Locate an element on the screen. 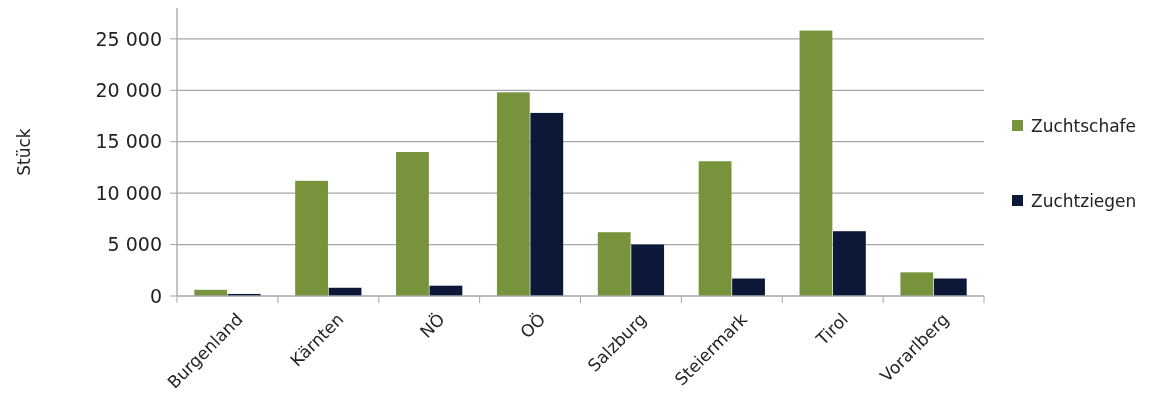 This screenshot has height=417, width=1152. y-tick-label: 20 000 is located at coordinates (128, 89).